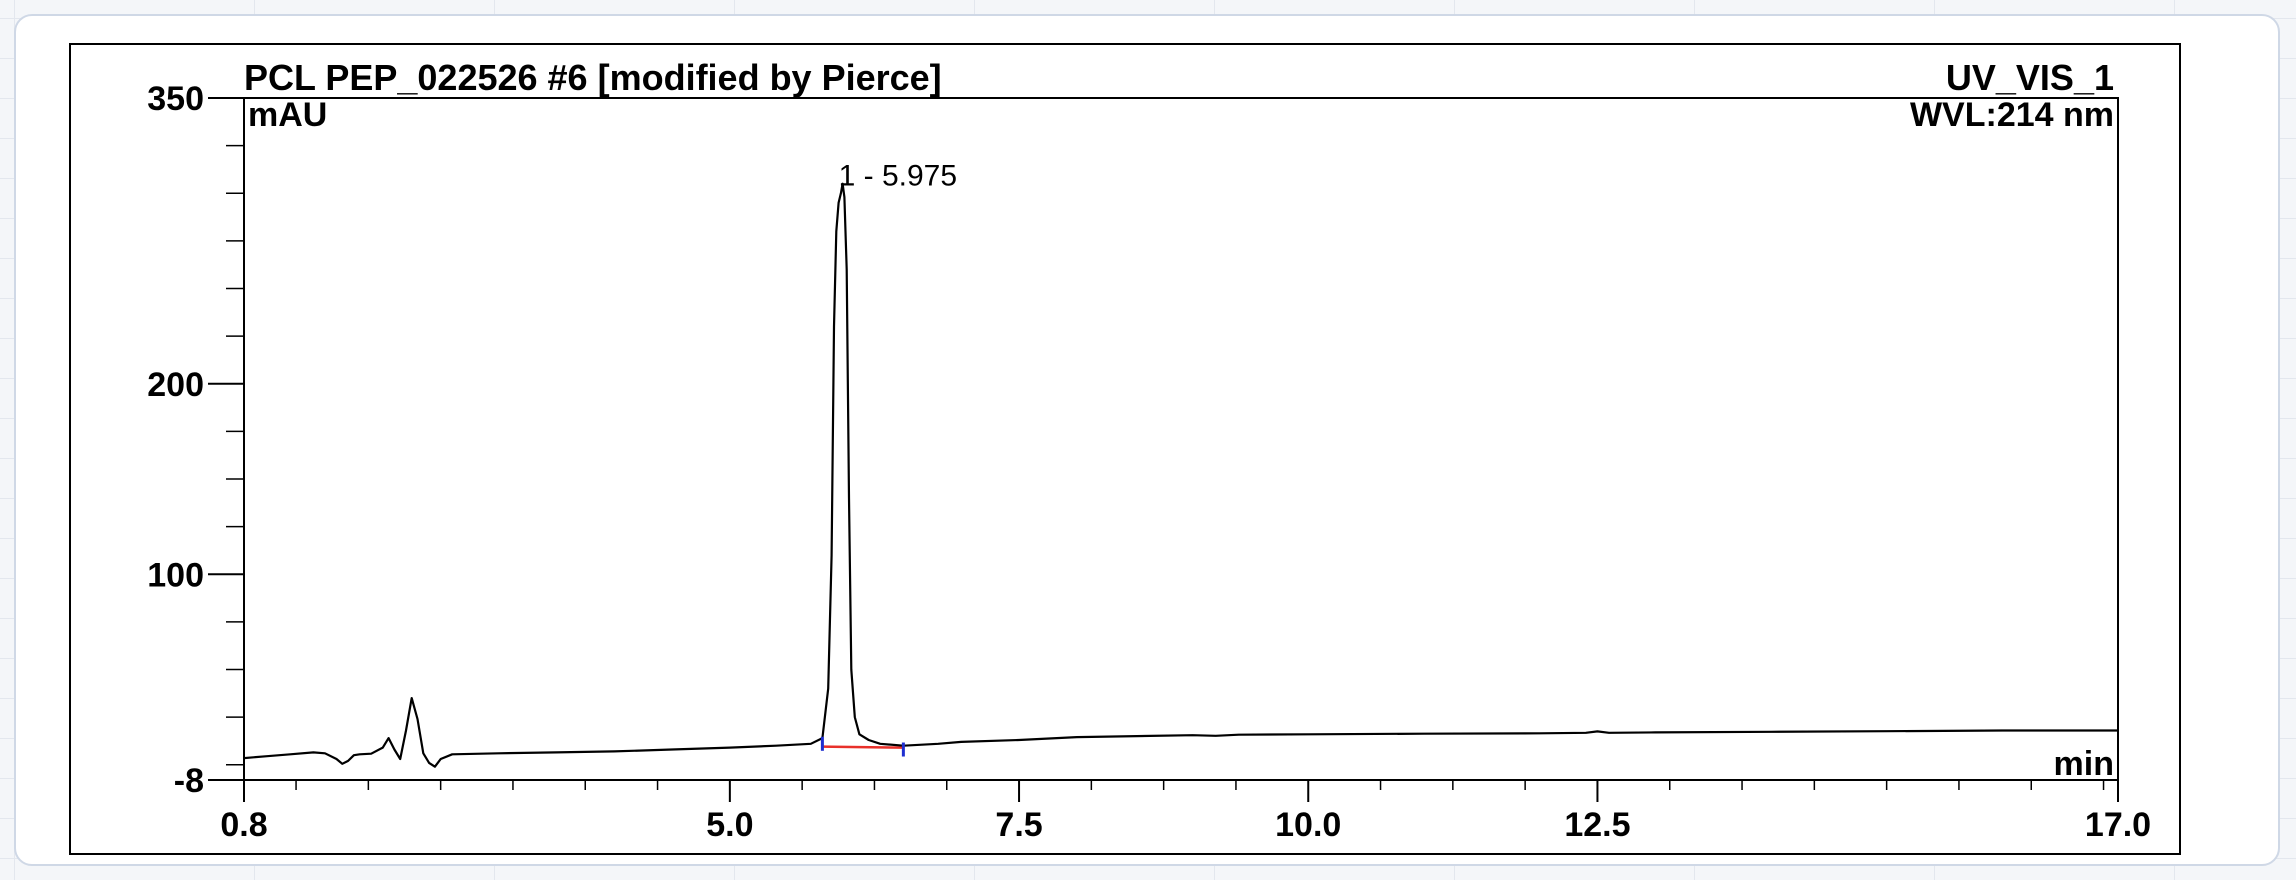  What do you see at coordinates (175, 99) in the screenshot?
I see `y-tick-label: 350` at bounding box center [175, 99].